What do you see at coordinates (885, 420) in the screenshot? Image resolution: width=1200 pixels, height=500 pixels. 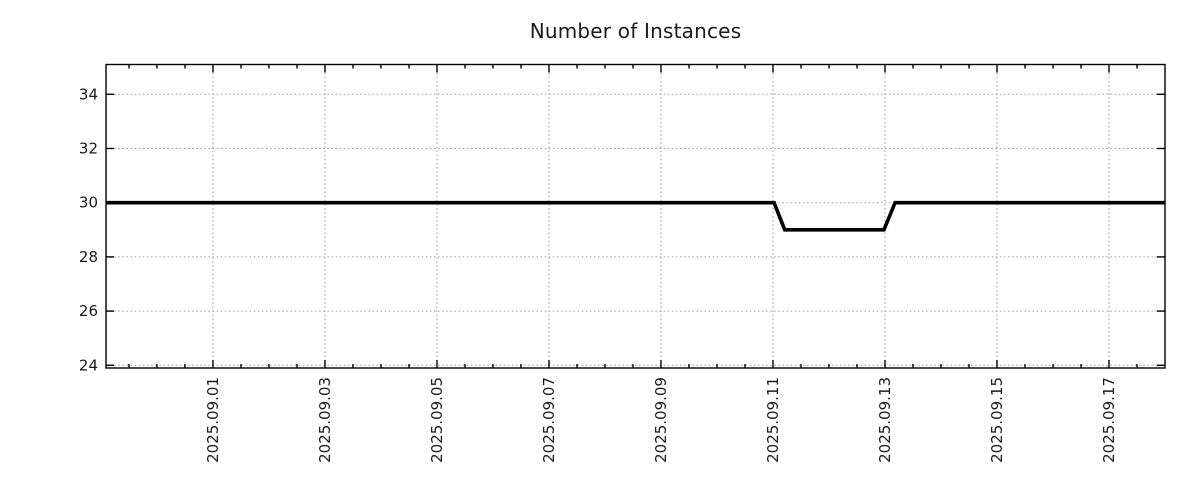 I see `x-tick-label: 2025.09.13` at bounding box center [885, 420].